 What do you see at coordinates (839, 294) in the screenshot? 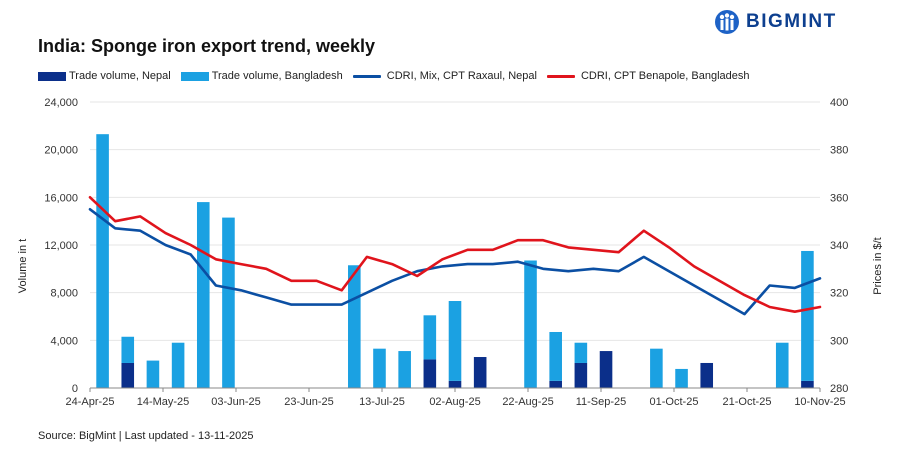
I see `y-tick-label-right: 320` at bounding box center [839, 294].